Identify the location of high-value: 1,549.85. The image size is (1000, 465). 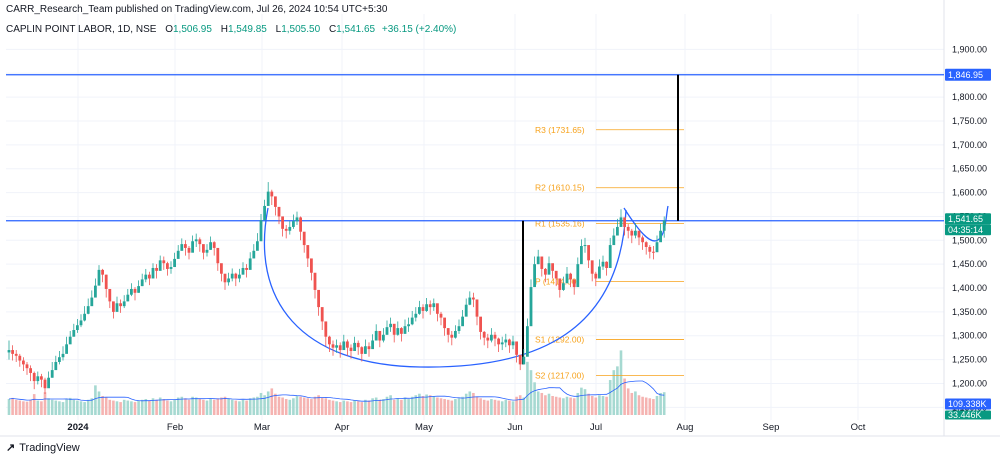
(247, 29).